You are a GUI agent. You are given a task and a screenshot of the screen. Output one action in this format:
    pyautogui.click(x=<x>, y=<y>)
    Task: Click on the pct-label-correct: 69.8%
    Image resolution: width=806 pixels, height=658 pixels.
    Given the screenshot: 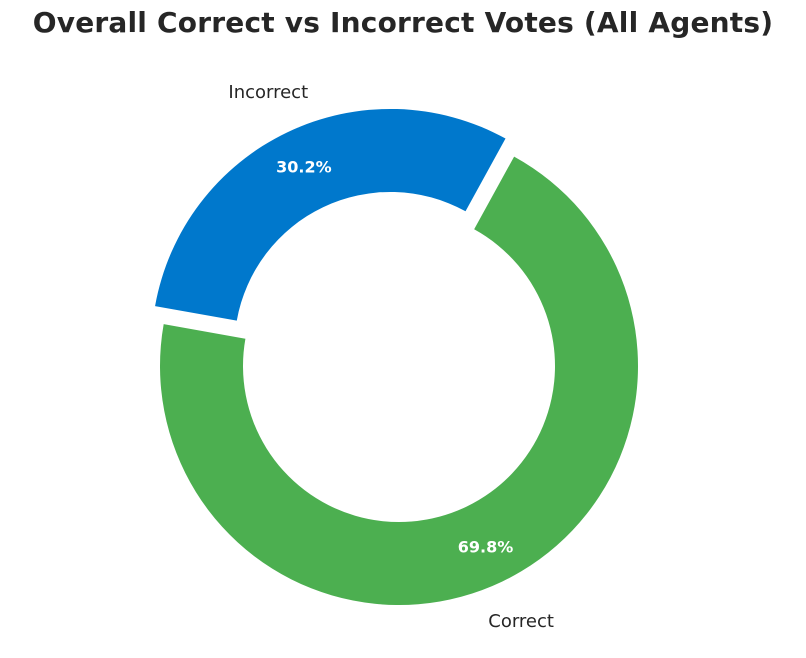 What is the action you would take?
    pyautogui.click(x=486, y=546)
    